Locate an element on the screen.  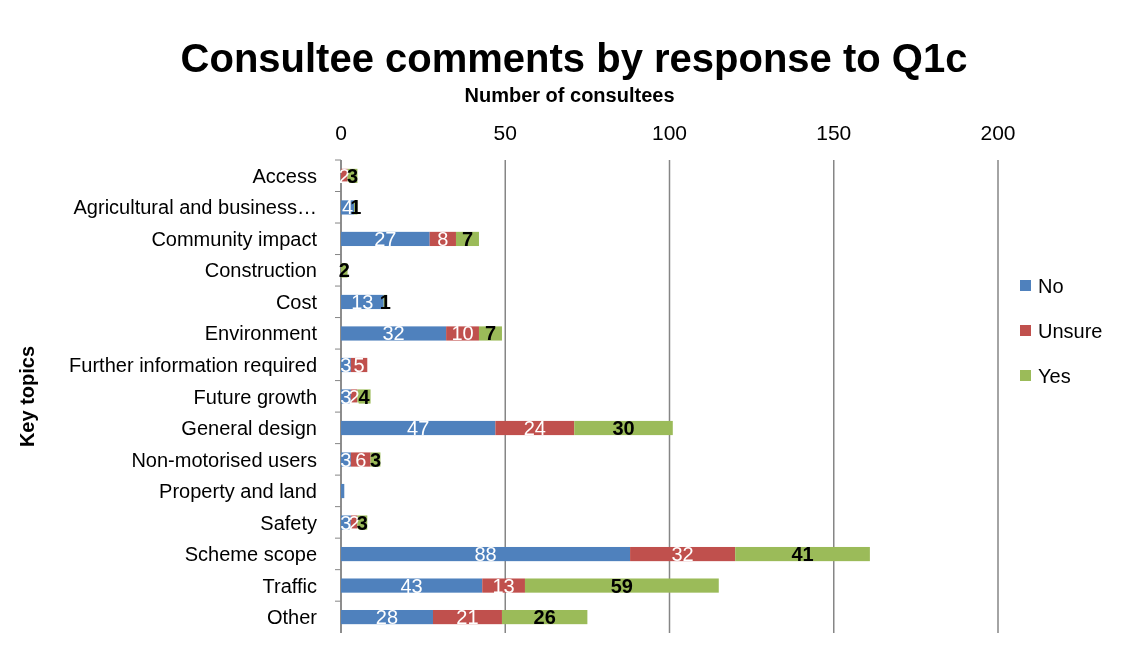
y-tick-label: Other is located at coordinates (292, 617).